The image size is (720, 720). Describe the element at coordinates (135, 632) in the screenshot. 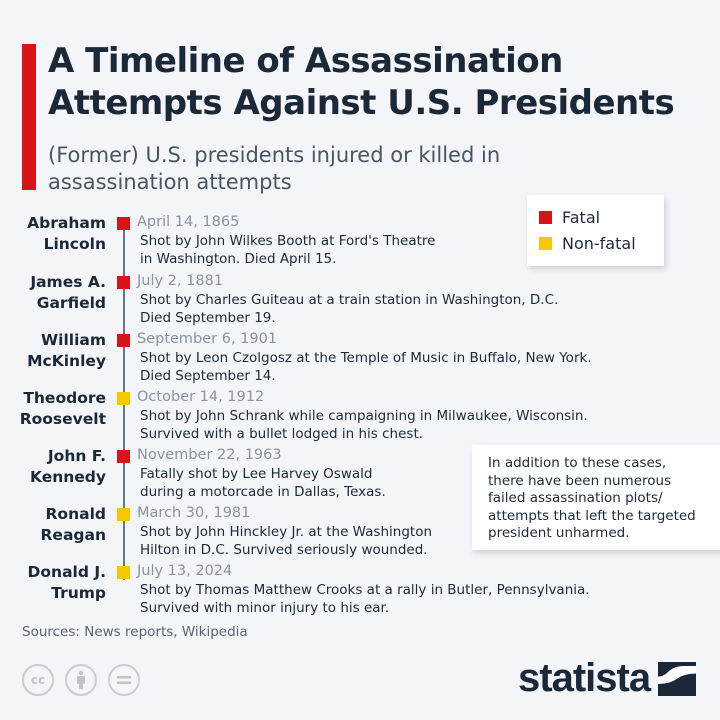

I see `source: Sources: News reports, Wikipedia` at that location.